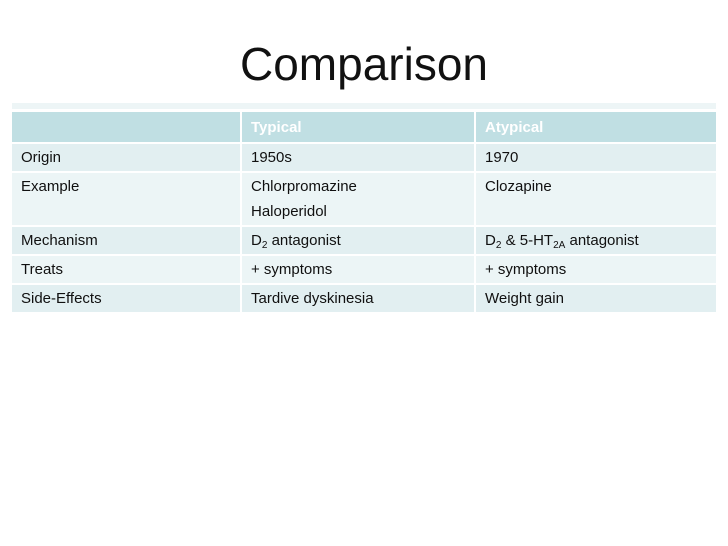 The image size is (728, 546). I want to click on row-origin-atypical: 1970, so click(596, 157).